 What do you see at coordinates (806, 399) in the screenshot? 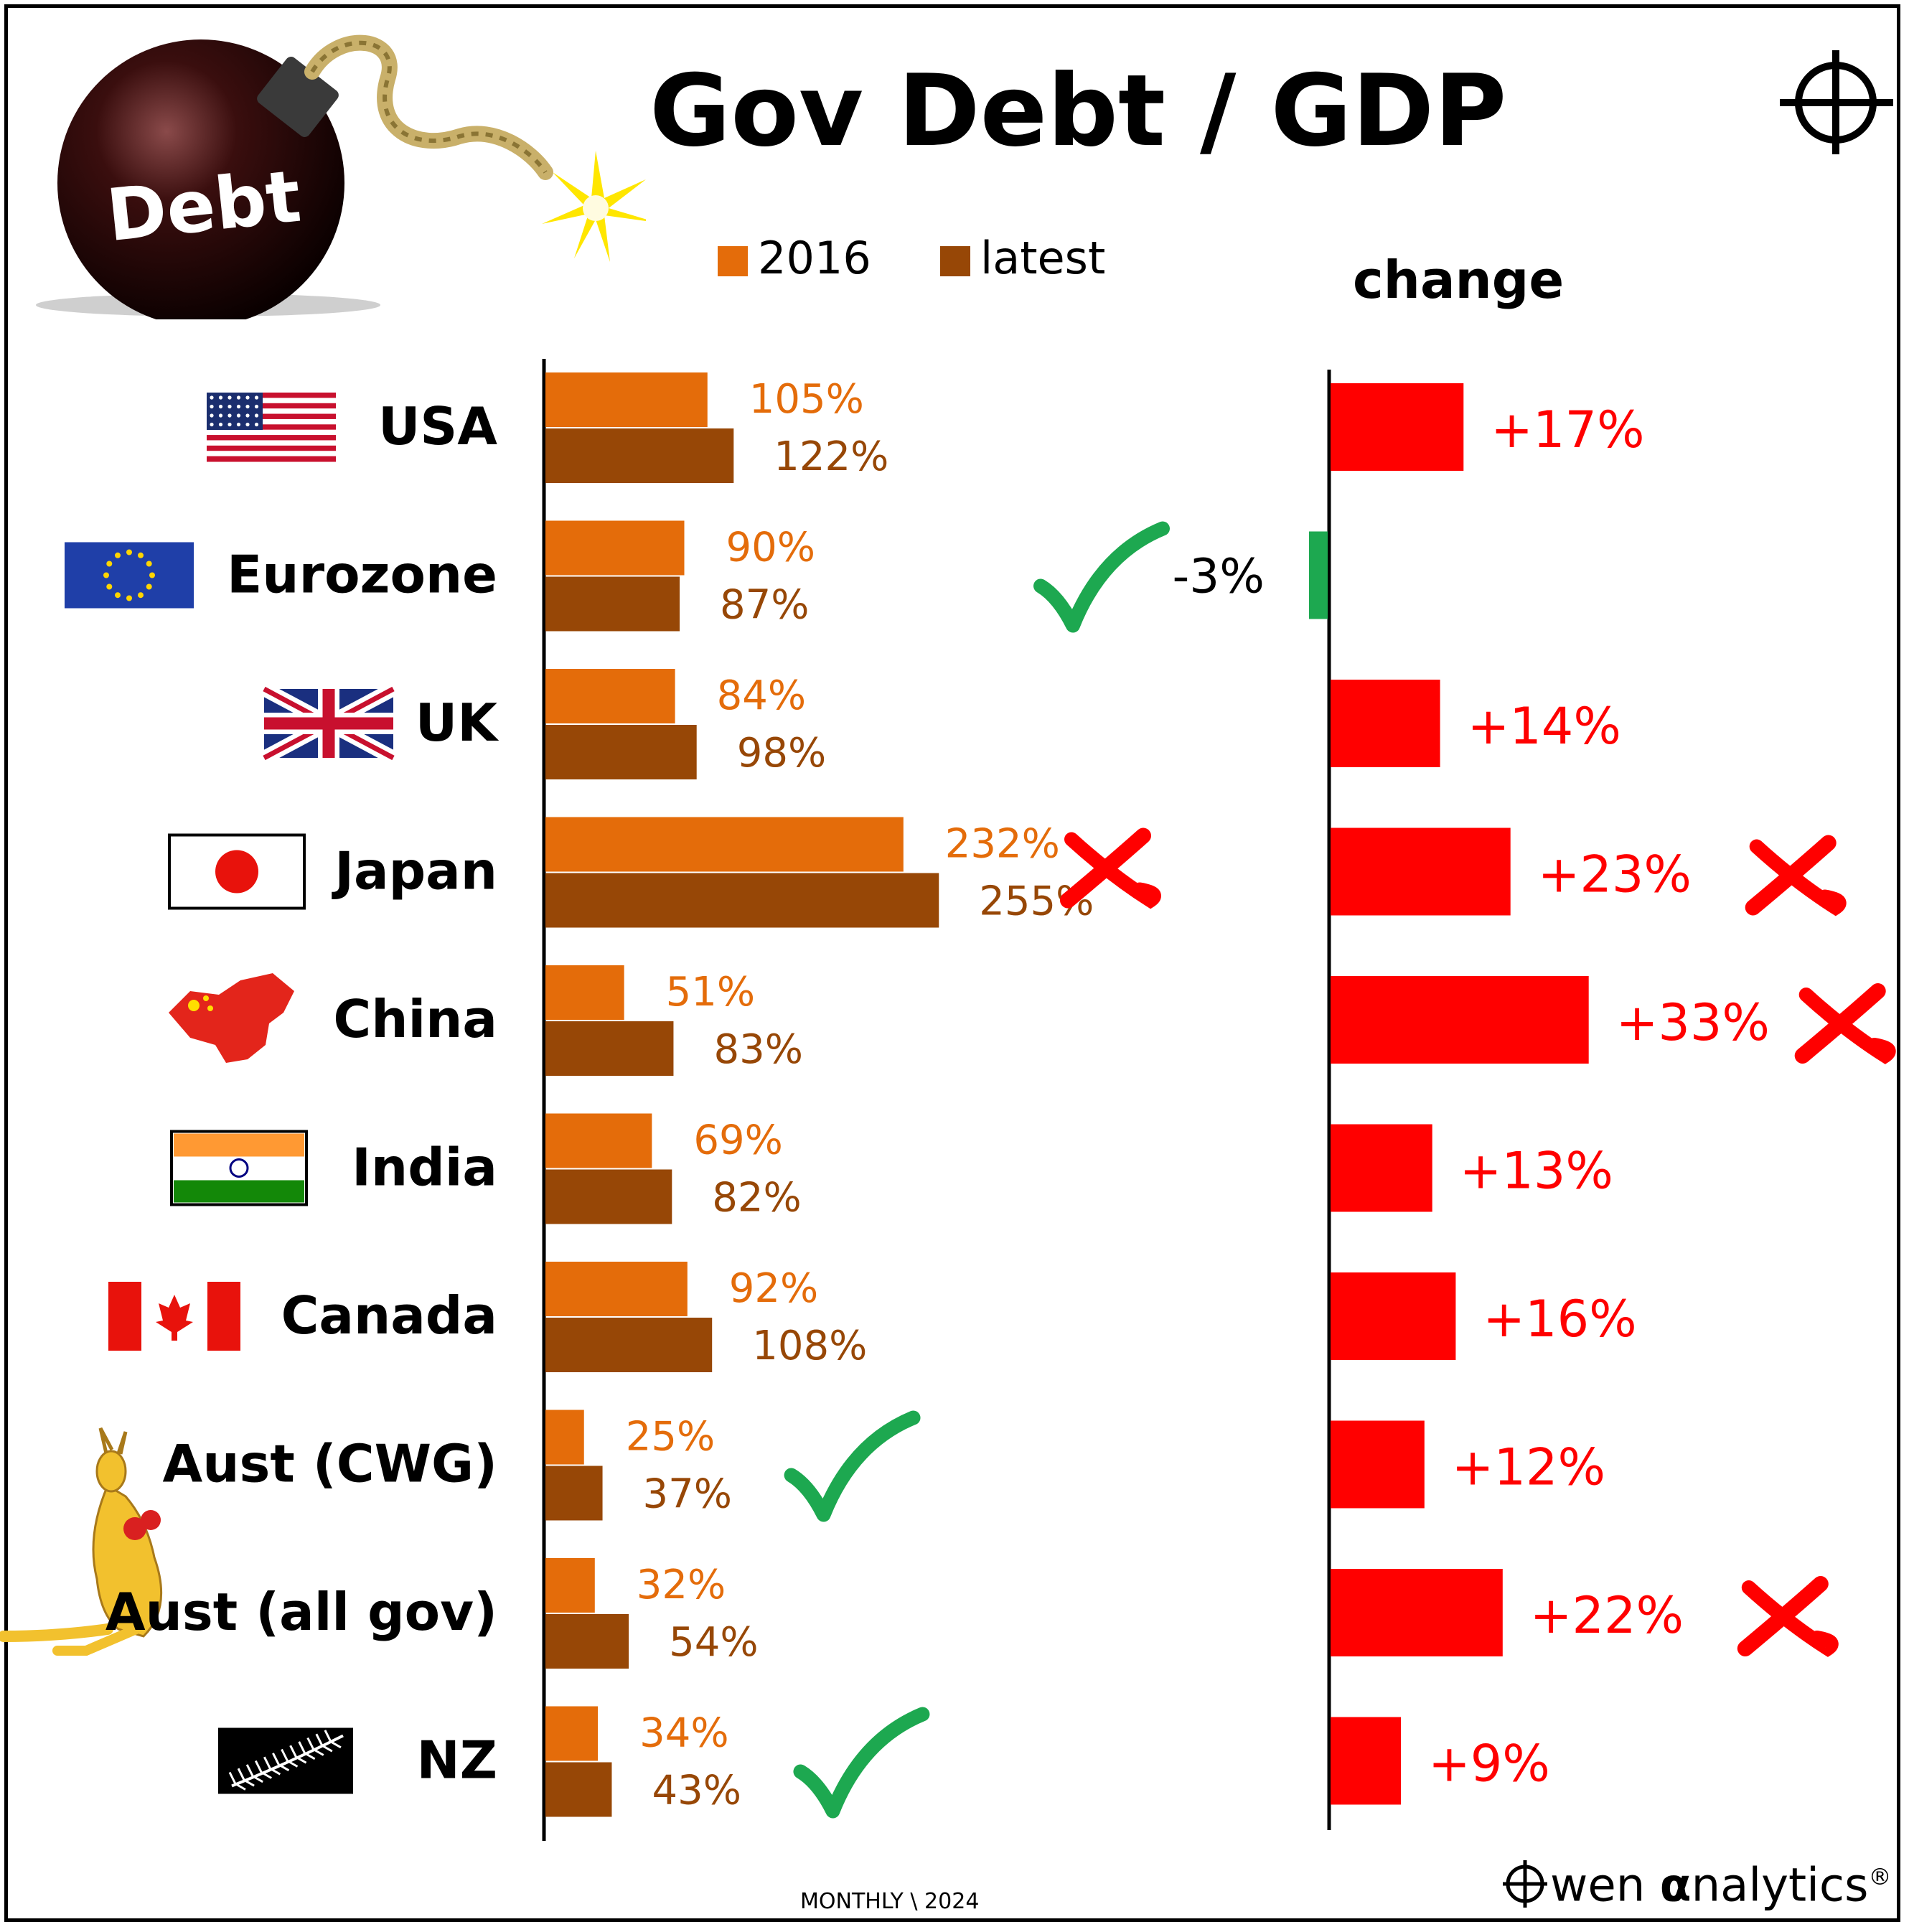
I see `data-label-2016: 105%` at bounding box center [806, 399].